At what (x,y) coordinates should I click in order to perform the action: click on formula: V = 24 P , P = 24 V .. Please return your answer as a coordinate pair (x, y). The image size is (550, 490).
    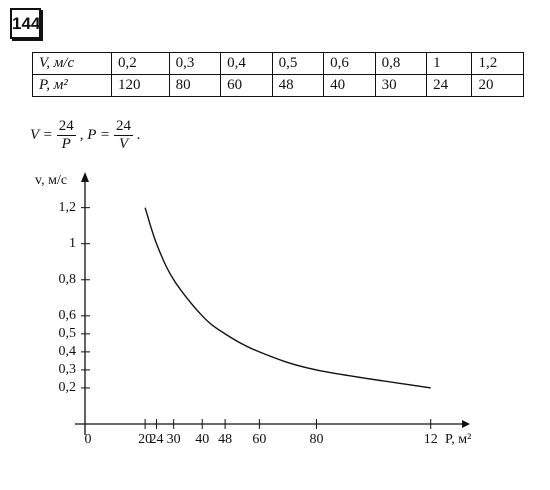
    Looking at the image, I should click on (85, 135).